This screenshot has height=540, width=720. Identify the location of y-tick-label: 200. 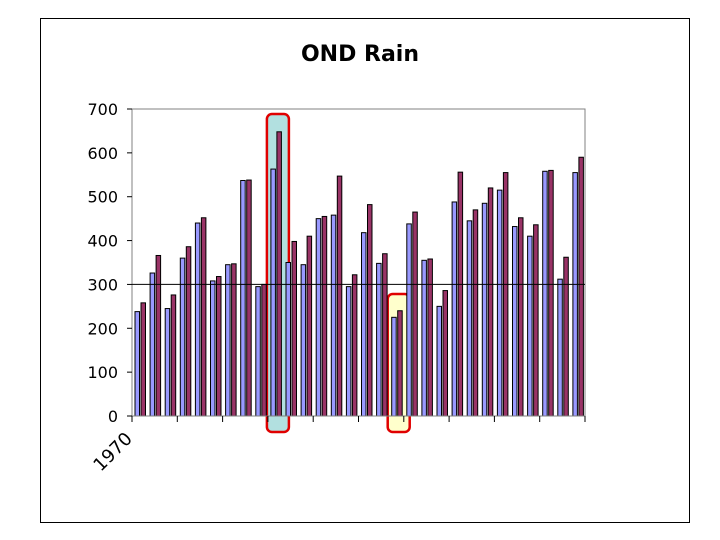
(102, 328).